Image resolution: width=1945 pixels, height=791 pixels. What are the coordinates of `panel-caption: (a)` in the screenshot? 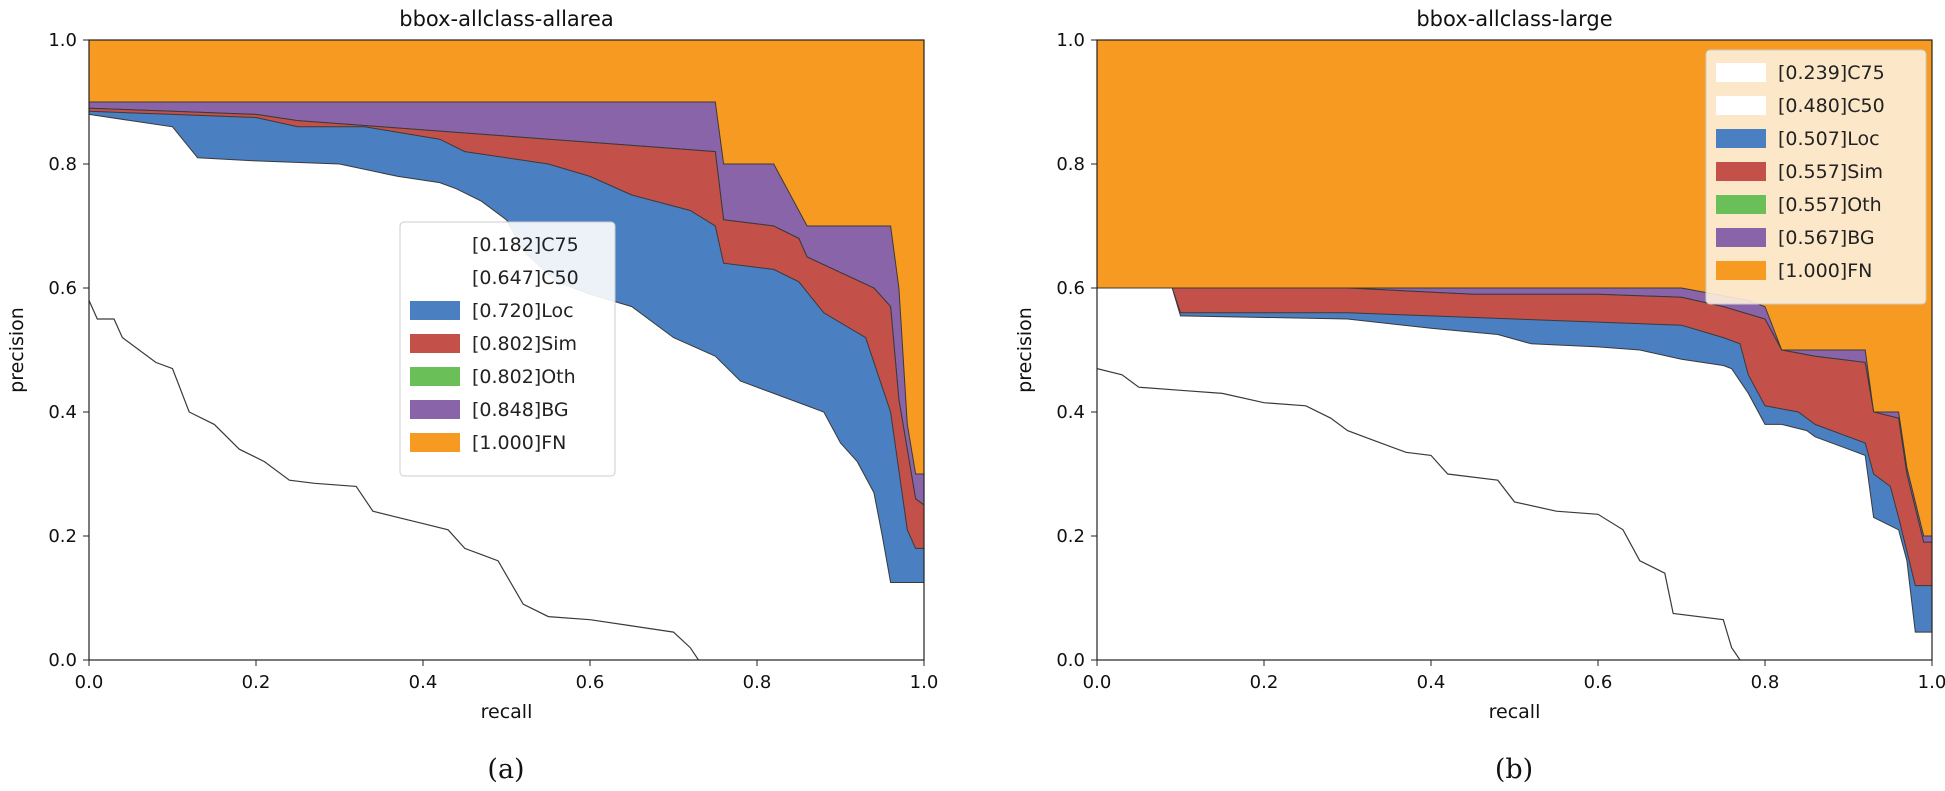 It's located at (505, 769).